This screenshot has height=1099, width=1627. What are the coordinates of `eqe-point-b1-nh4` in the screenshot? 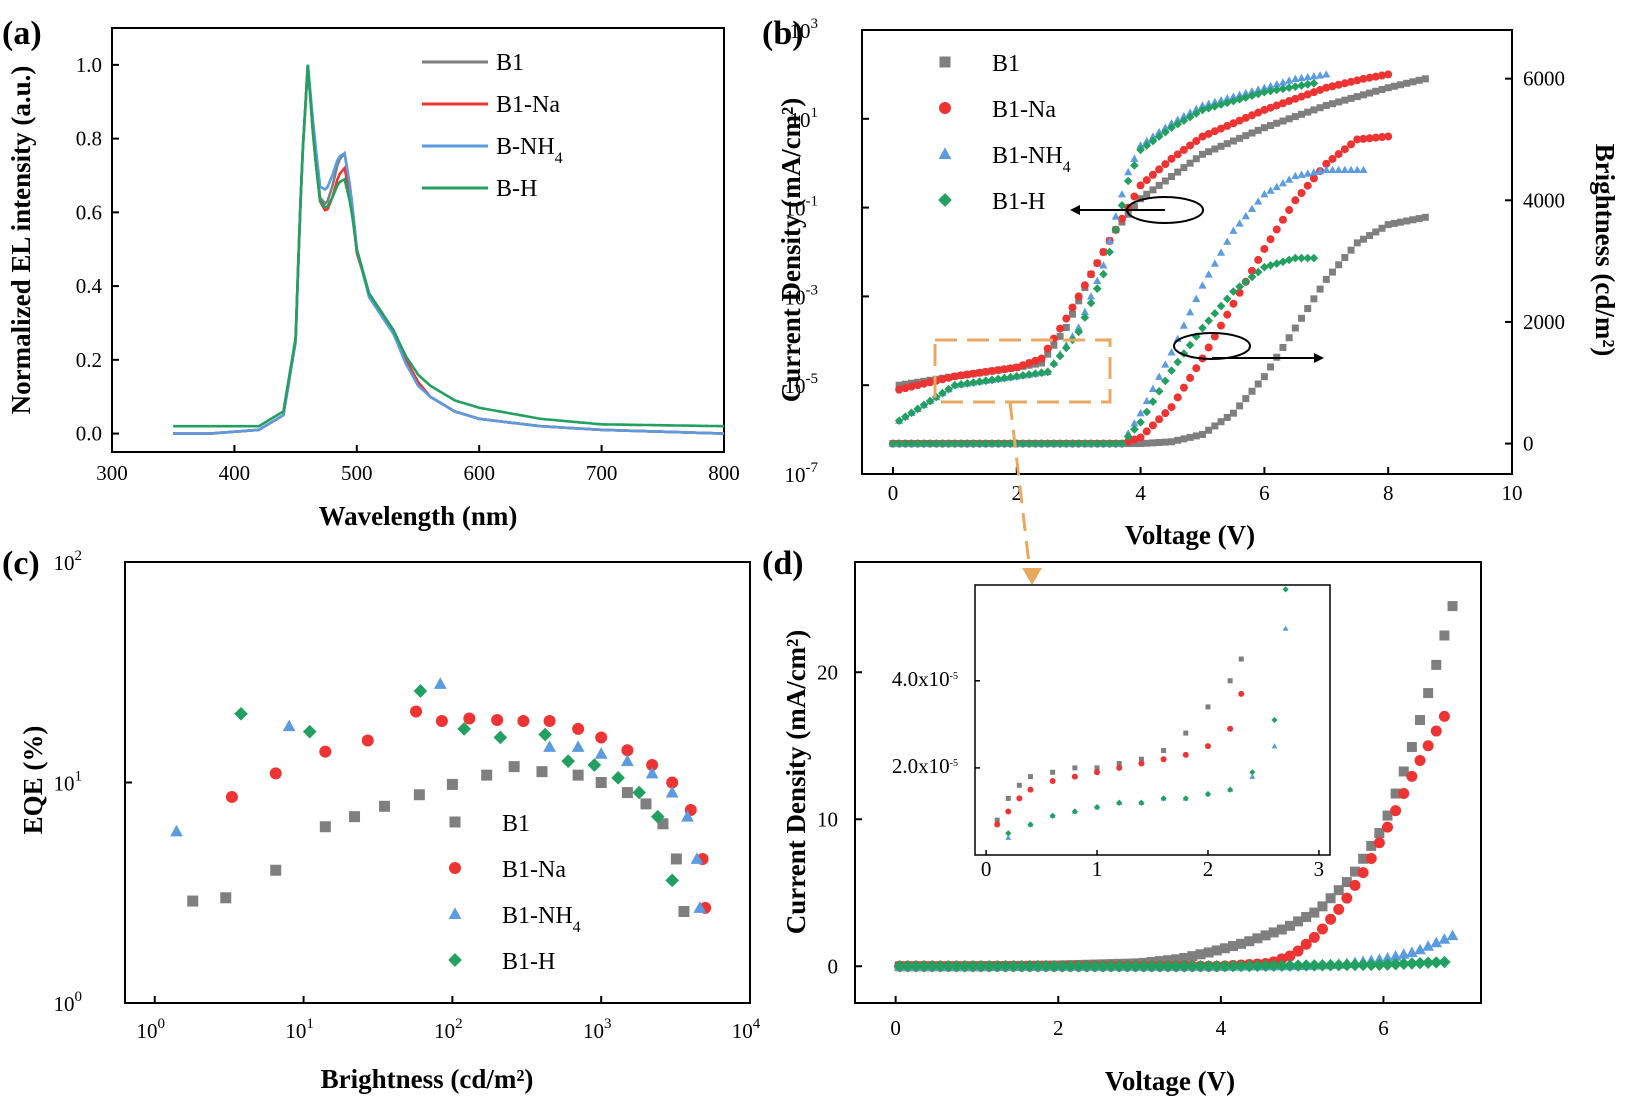 It's located at (627, 760).